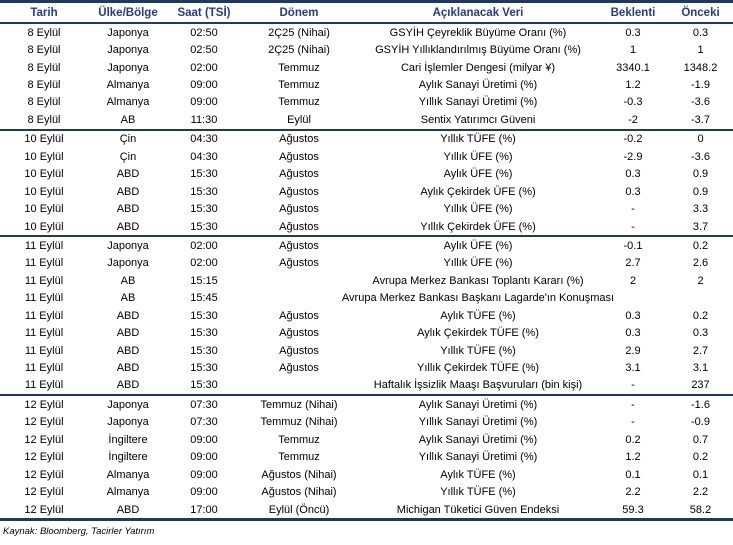  What do you see at coordinates (633, 156) in the screenshot?
I see `cell-expected: -2.9` at bounding box center [633, 156].